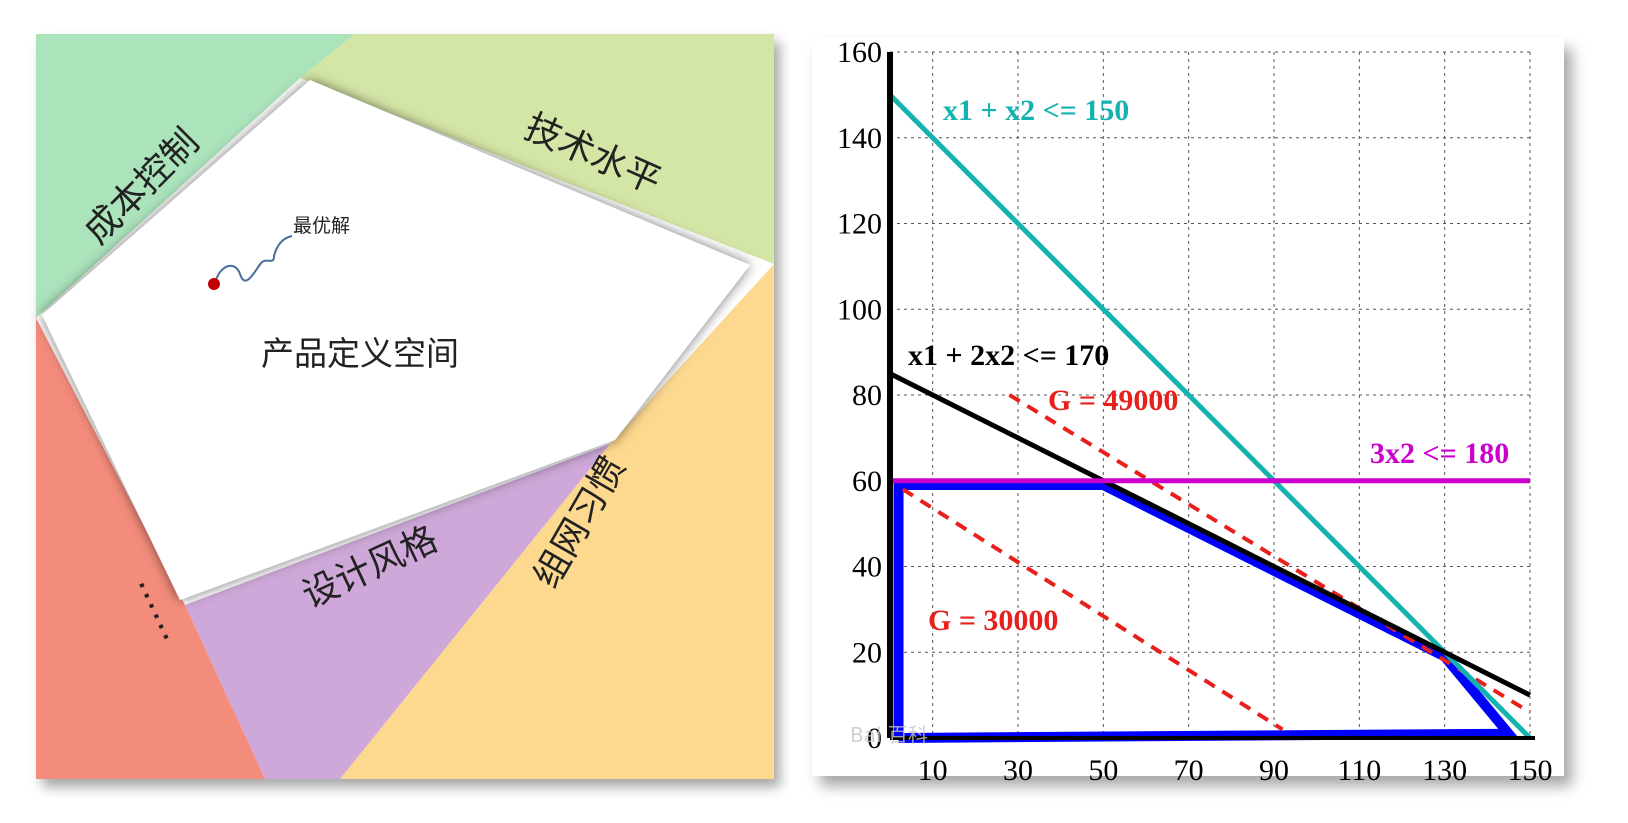 The height and width of the screenshot is (823, 1628). Describe the element at coordinates (867, 395) in the screenshot. I see `y-tick-label-4: 80` at that location.